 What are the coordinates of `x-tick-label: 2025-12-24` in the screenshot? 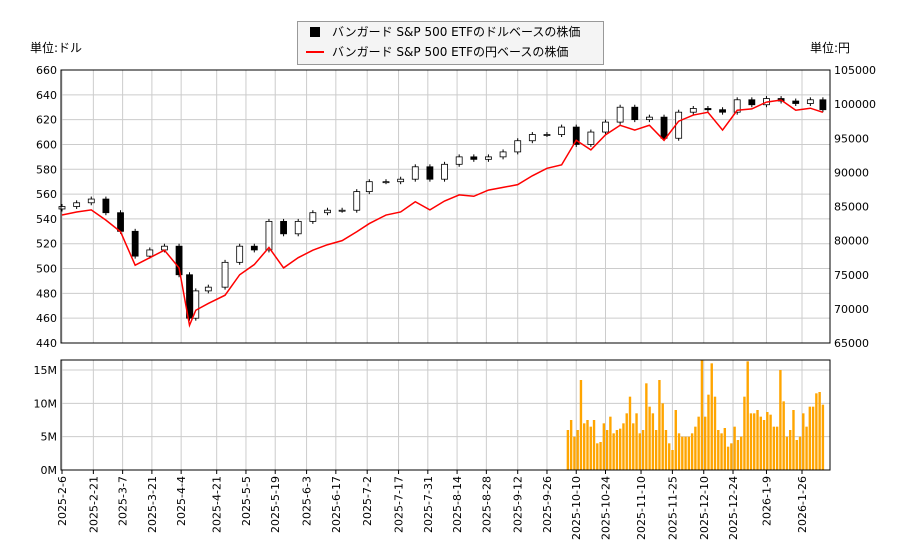 It's located at (733, 508).